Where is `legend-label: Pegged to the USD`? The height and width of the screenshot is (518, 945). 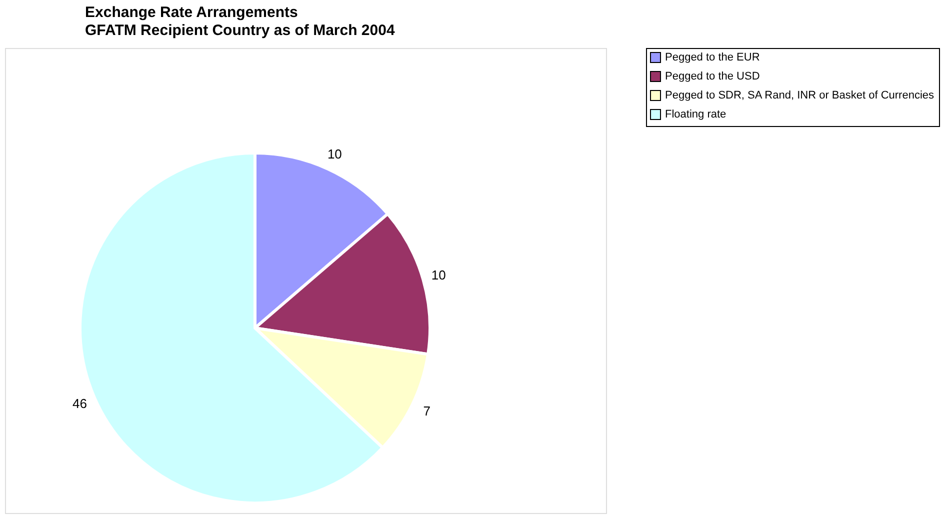 legend-label: Pegged to the USD is located at coordinates (712, 76).